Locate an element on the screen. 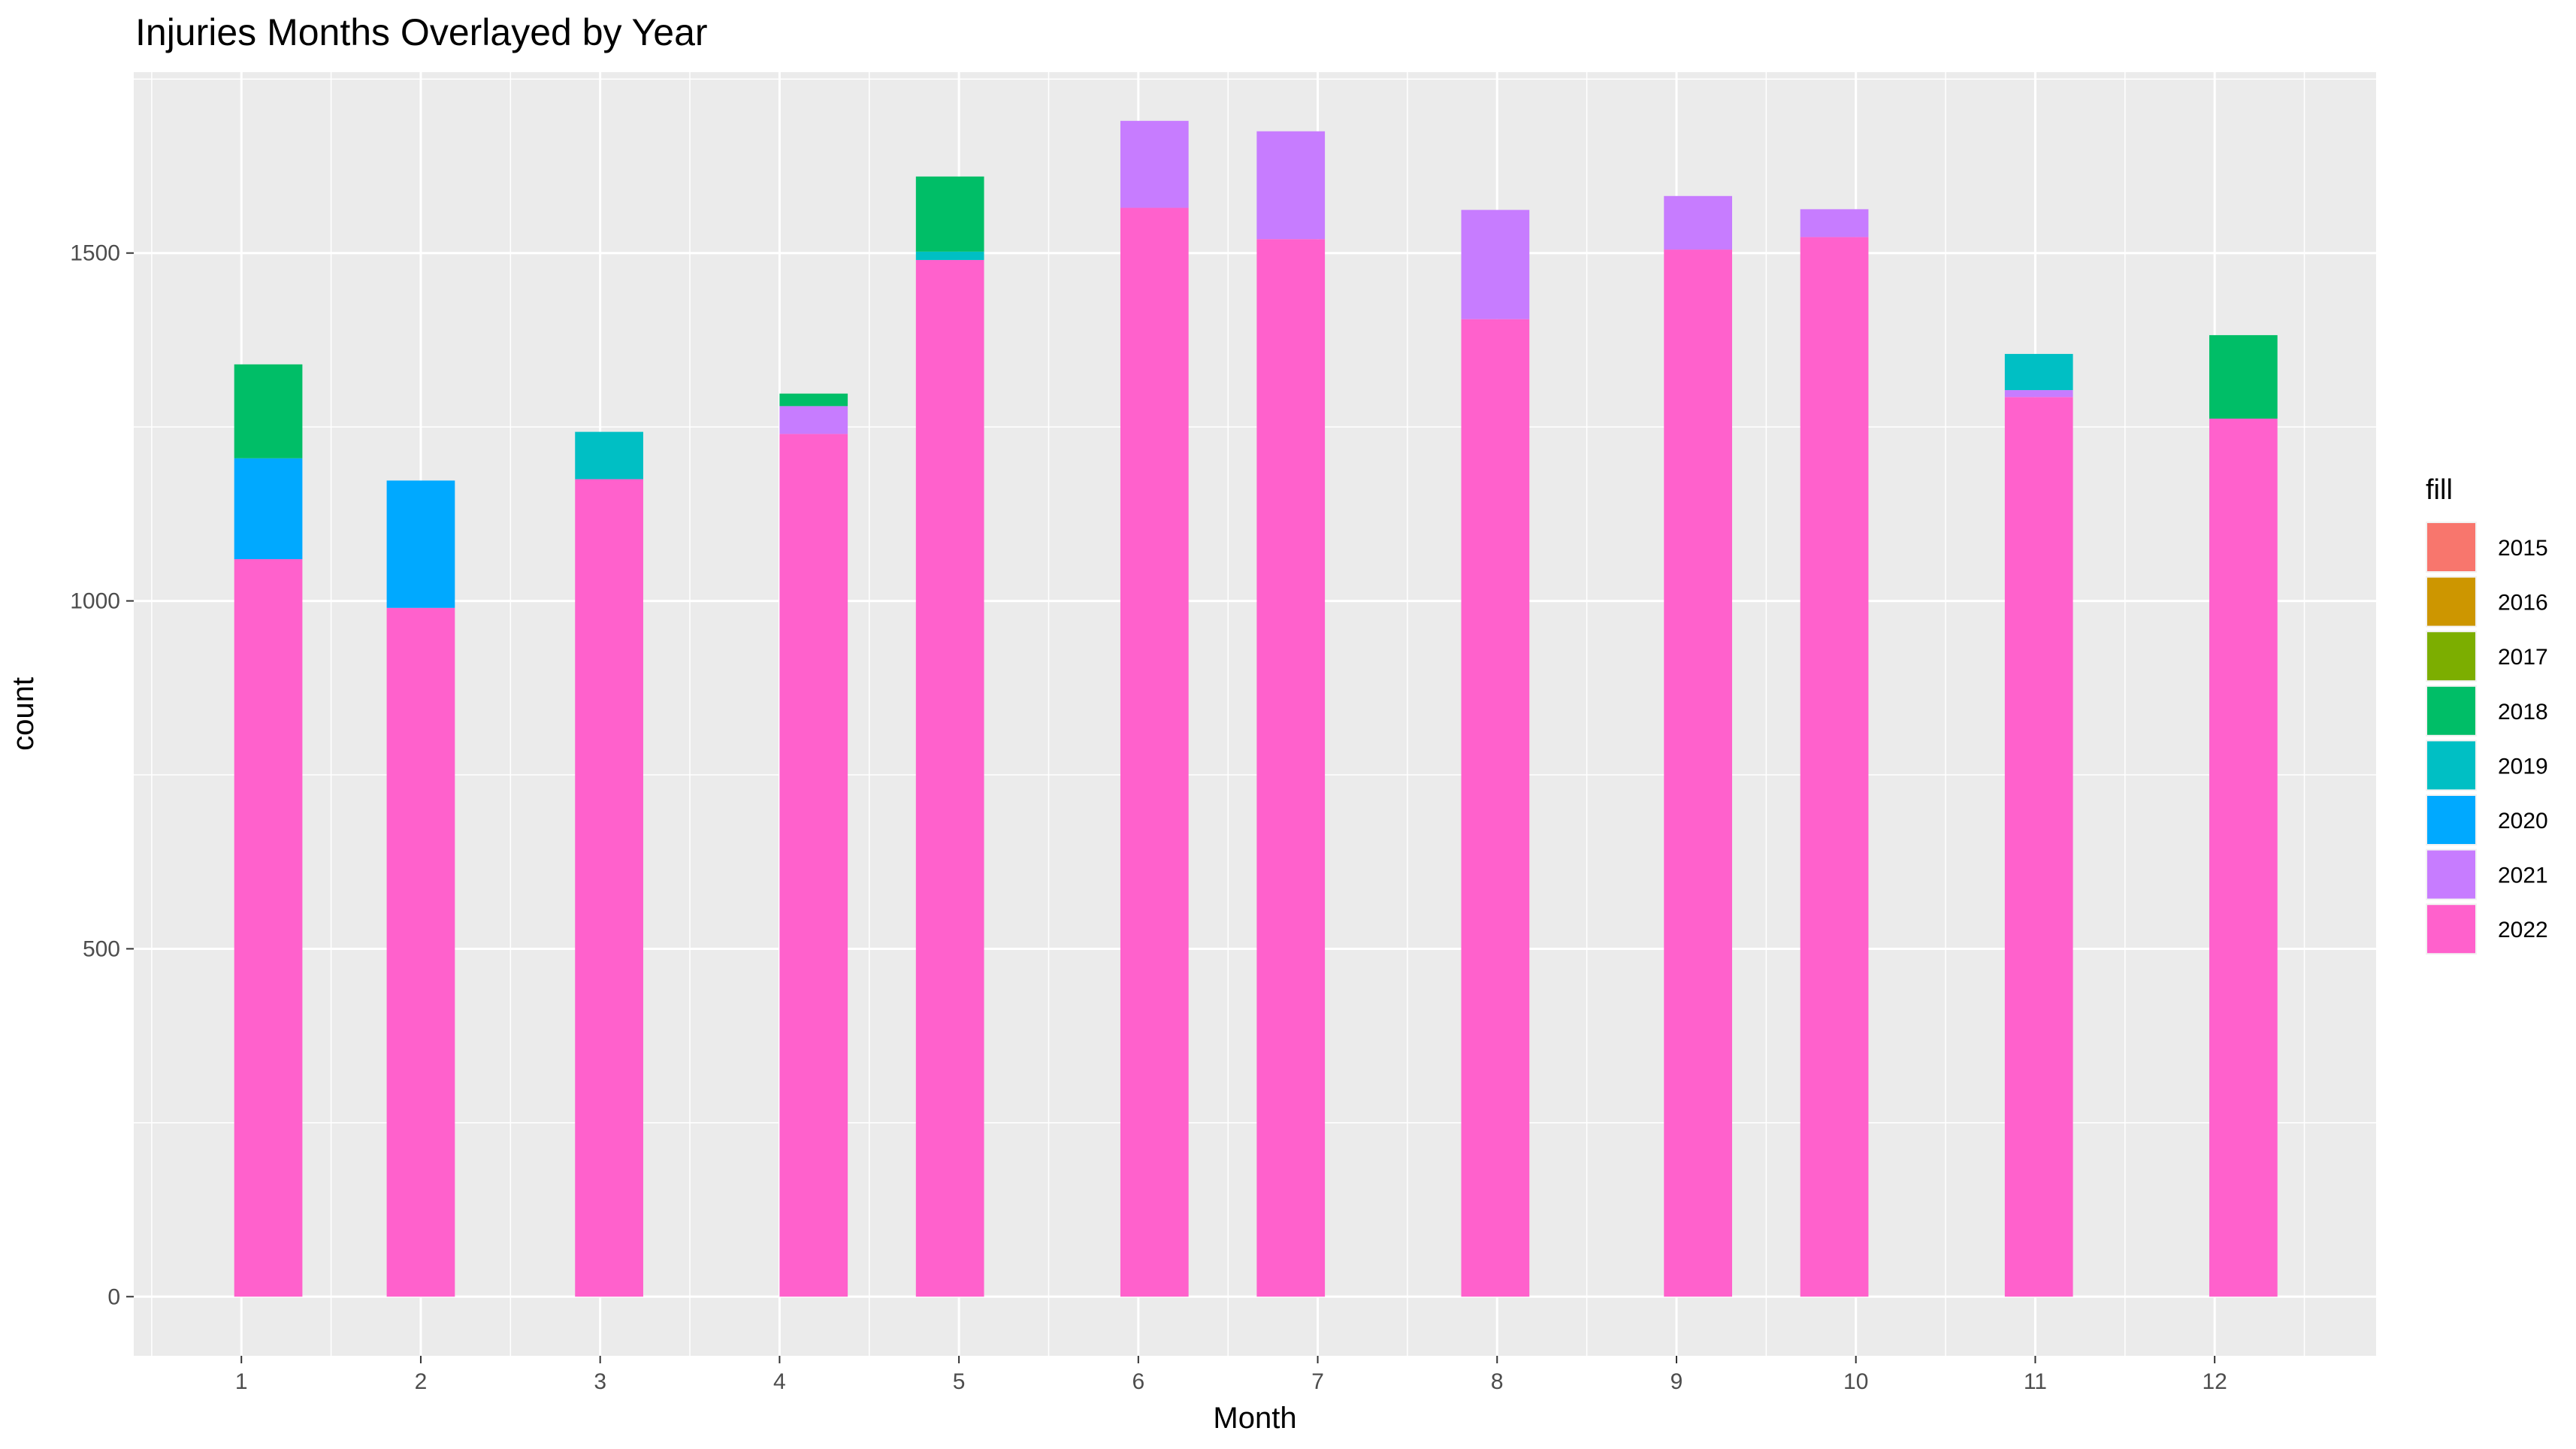  bar-segment-8-2022 is located at coordinates (1496, 808).